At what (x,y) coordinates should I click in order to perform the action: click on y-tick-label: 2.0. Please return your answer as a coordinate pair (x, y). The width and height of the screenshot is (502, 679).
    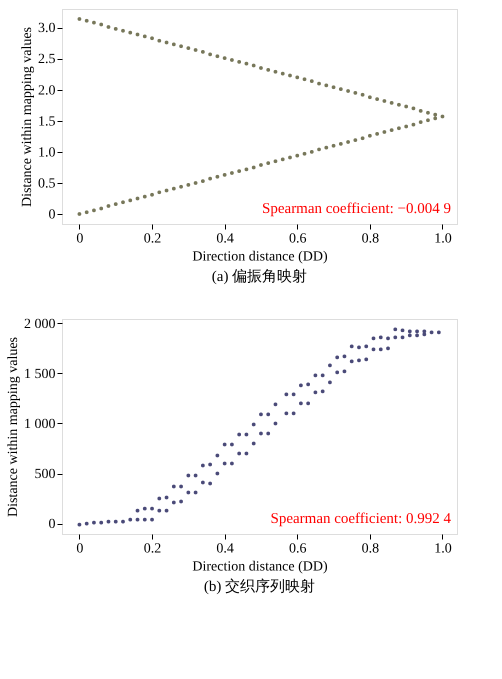
    Looking at the image, I should click on (47, 90).